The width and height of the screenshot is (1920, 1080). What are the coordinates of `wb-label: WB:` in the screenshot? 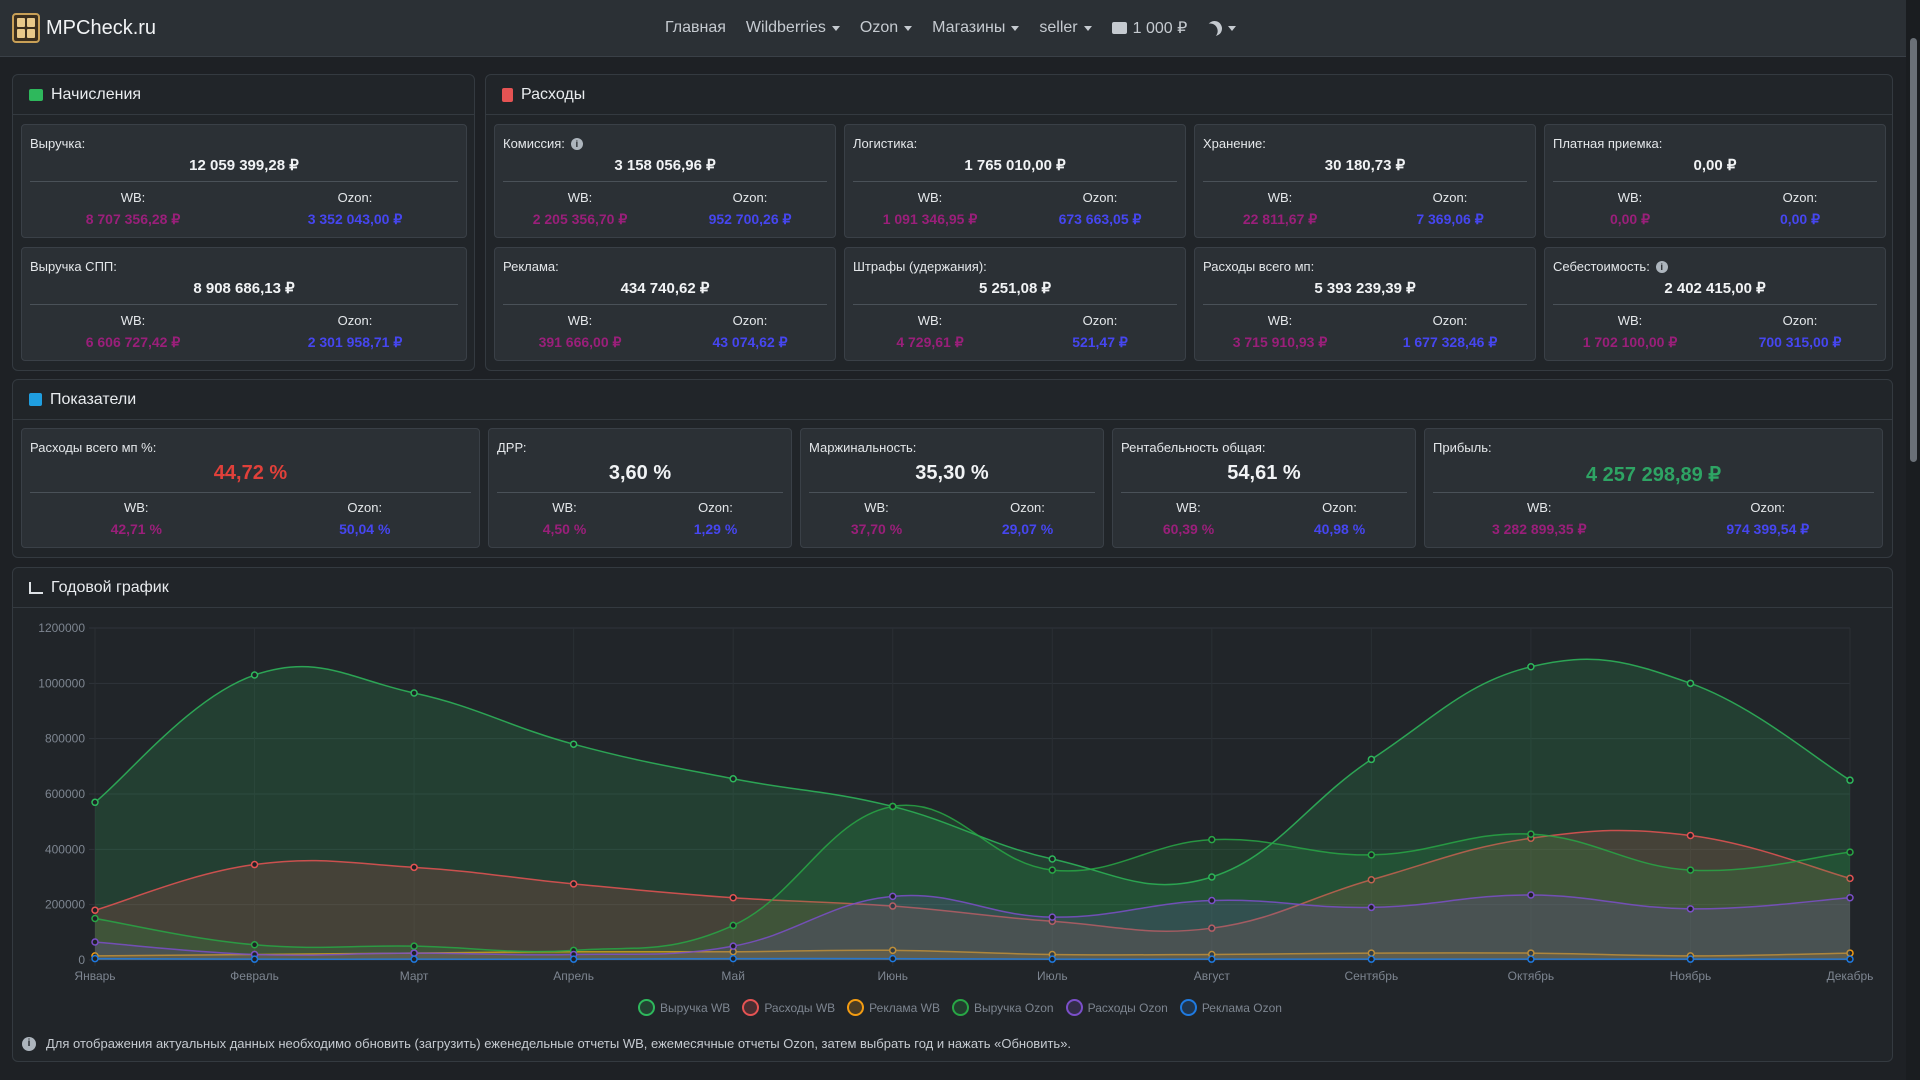 It's located at (1630, 320).